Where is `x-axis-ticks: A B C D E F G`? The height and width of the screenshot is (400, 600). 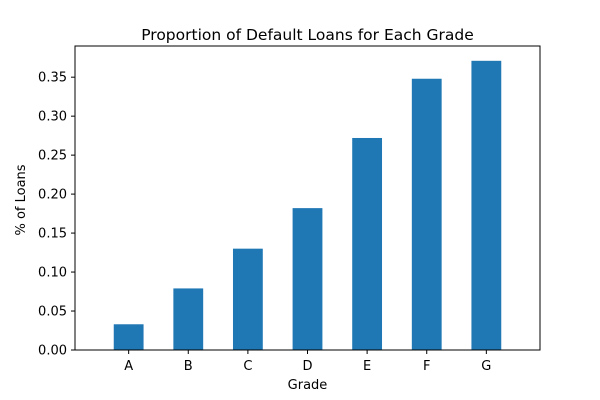
x-axis-ticks: A B C D E F G is located at coordinates (307, 362).